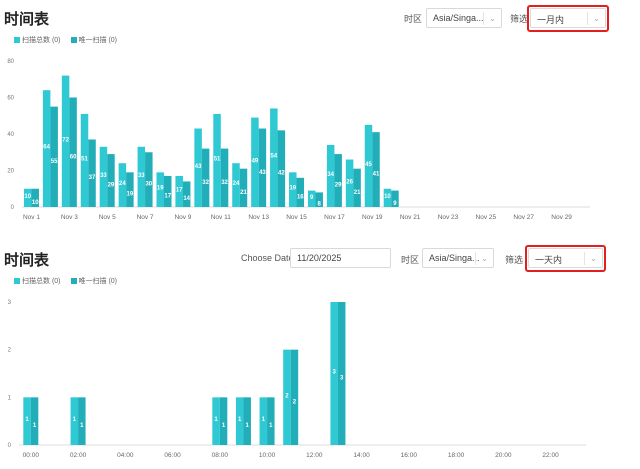 Image resolution: width=640 pixels, height=469 pixels. What do you see at coordinates (10, 172) in the screenshot?
I see `y-tick-label: 20` at bounding box center [10, 172].